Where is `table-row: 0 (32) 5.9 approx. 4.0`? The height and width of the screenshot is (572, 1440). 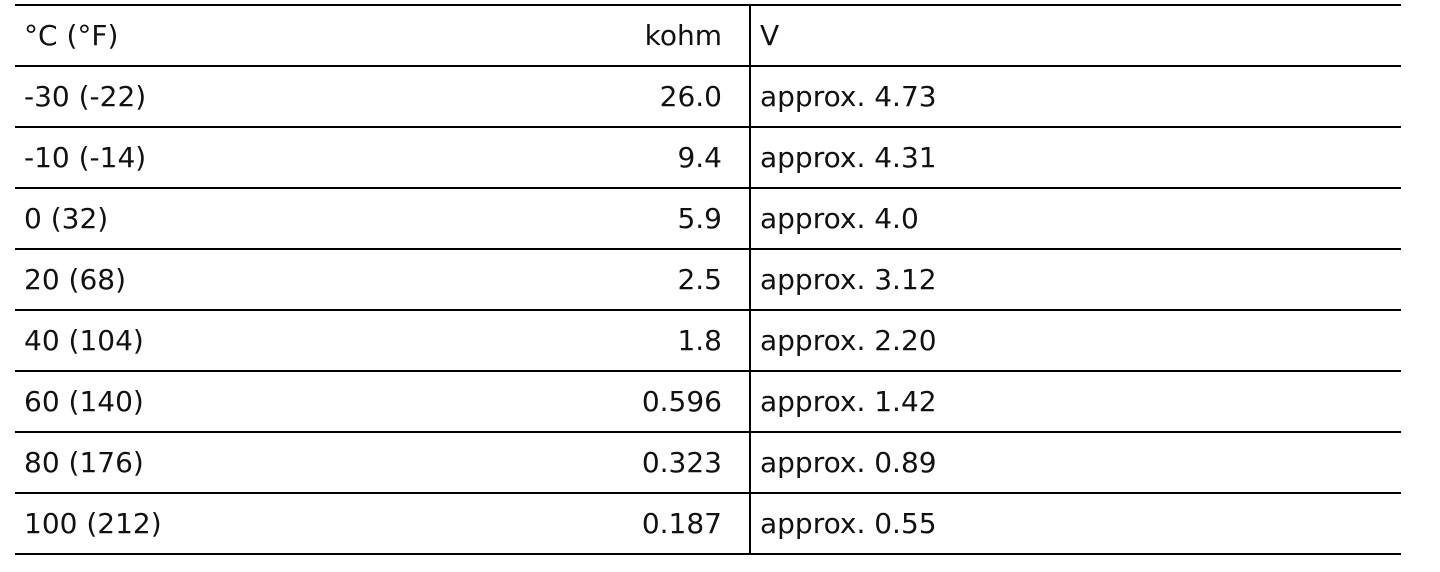
table-row: 0 (32) 5.9 approx. 4.0 is located at coordinates (708, 218).